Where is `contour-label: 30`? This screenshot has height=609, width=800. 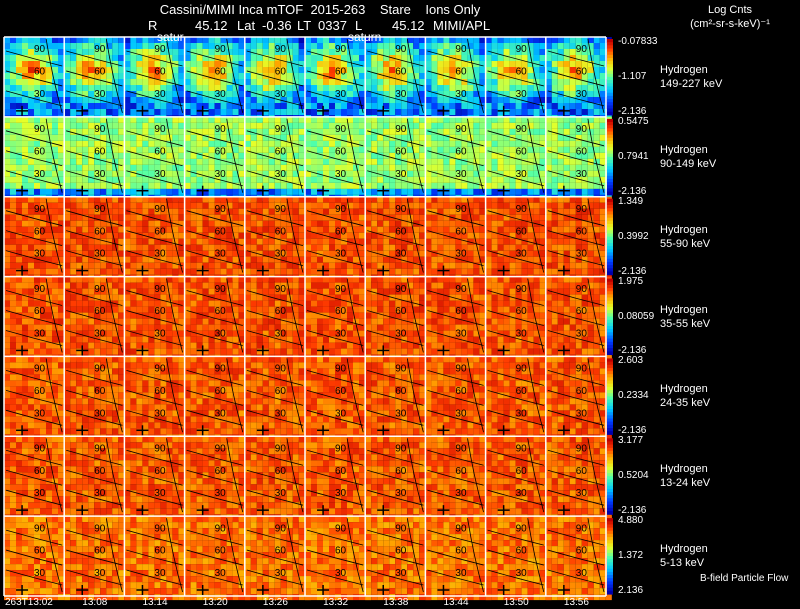
contour-label: 30 is located at coordinates (522, 174).